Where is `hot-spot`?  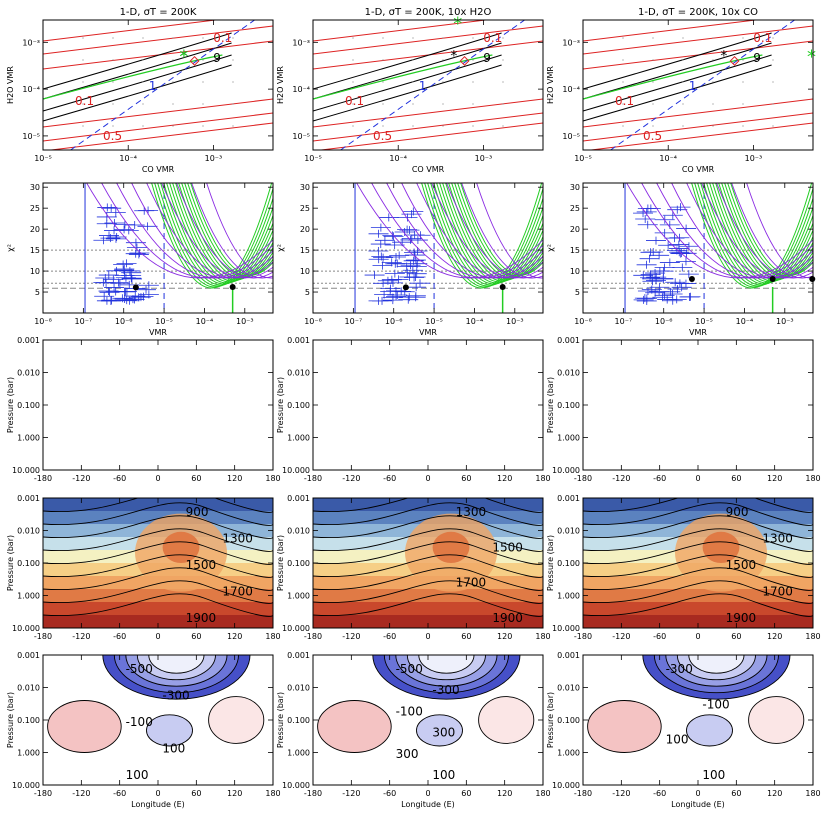 hot-spot is located at coordinates (721, 395).